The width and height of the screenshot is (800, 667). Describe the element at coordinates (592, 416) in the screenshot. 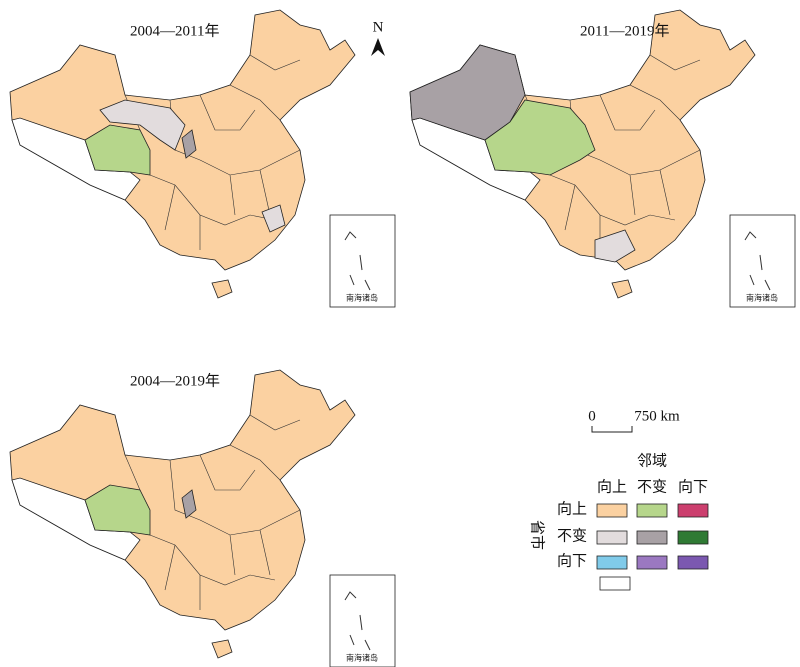

I see `scale-label: 0` at that location.